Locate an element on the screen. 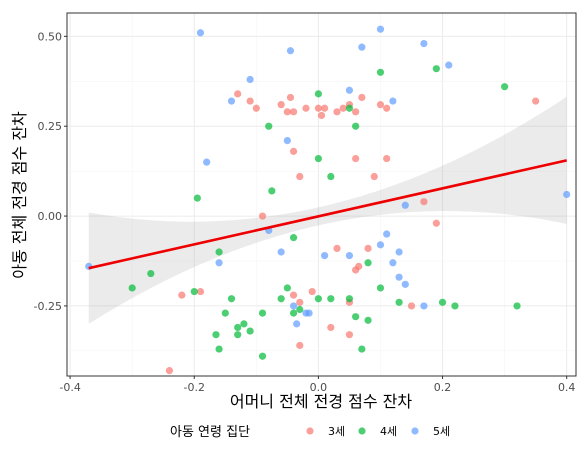 Image resolution: width=584 pixels, height=459 pixels. x-tick-label: -0.4 is located at coordinates (69, 387).